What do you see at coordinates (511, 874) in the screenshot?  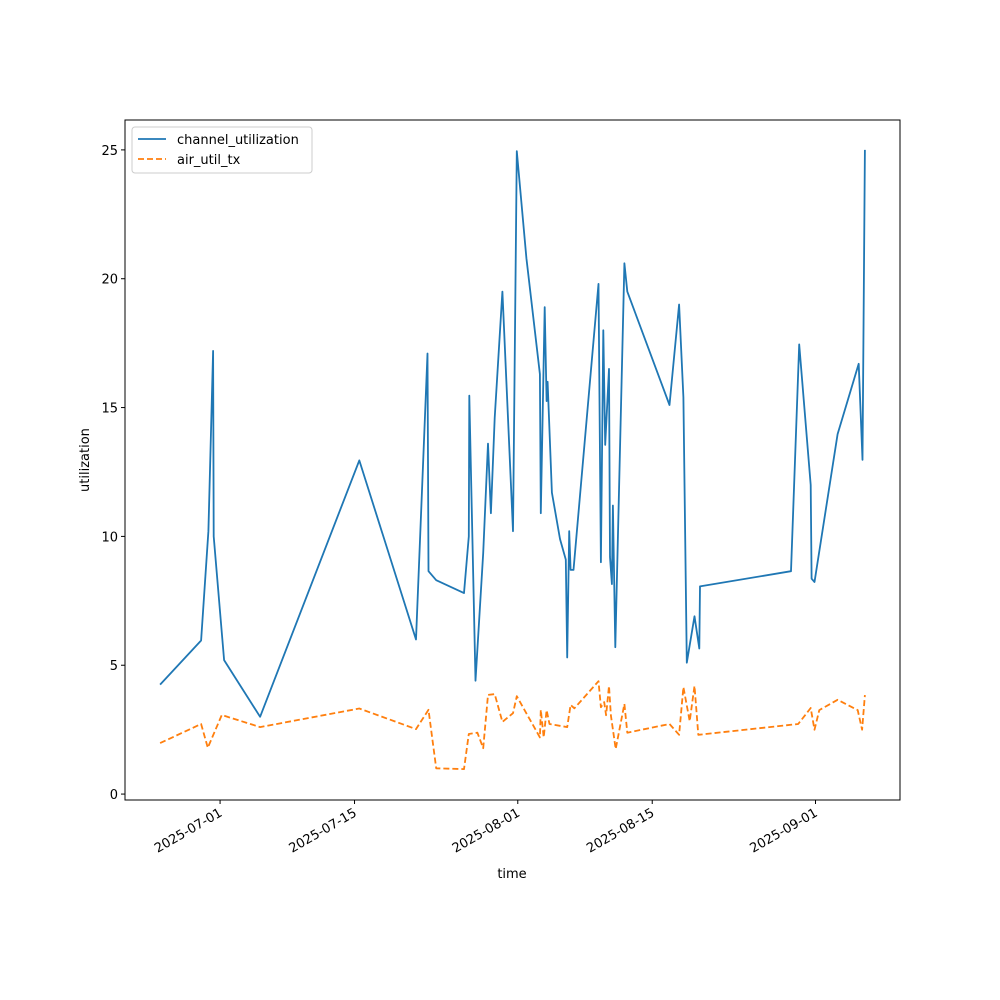 I see `x-axis-label: time` at bounding box center [511, 874].